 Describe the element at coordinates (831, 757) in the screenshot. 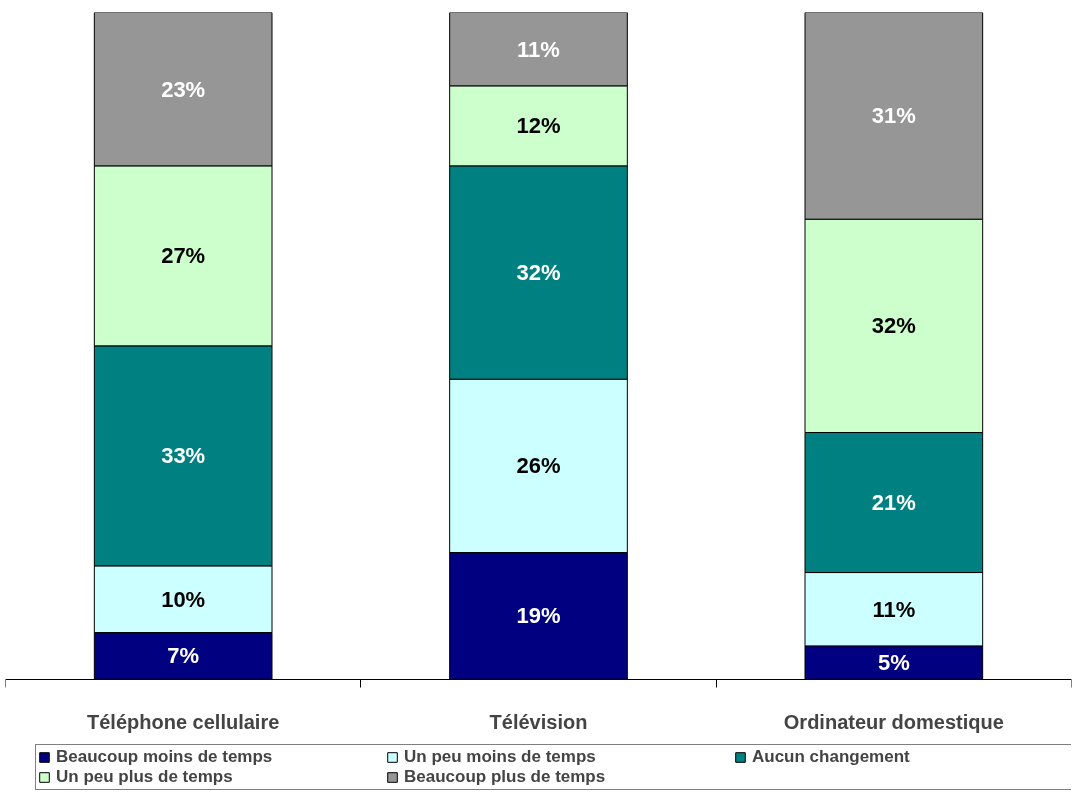

I see `legend-label: Aucun changement` at that location.